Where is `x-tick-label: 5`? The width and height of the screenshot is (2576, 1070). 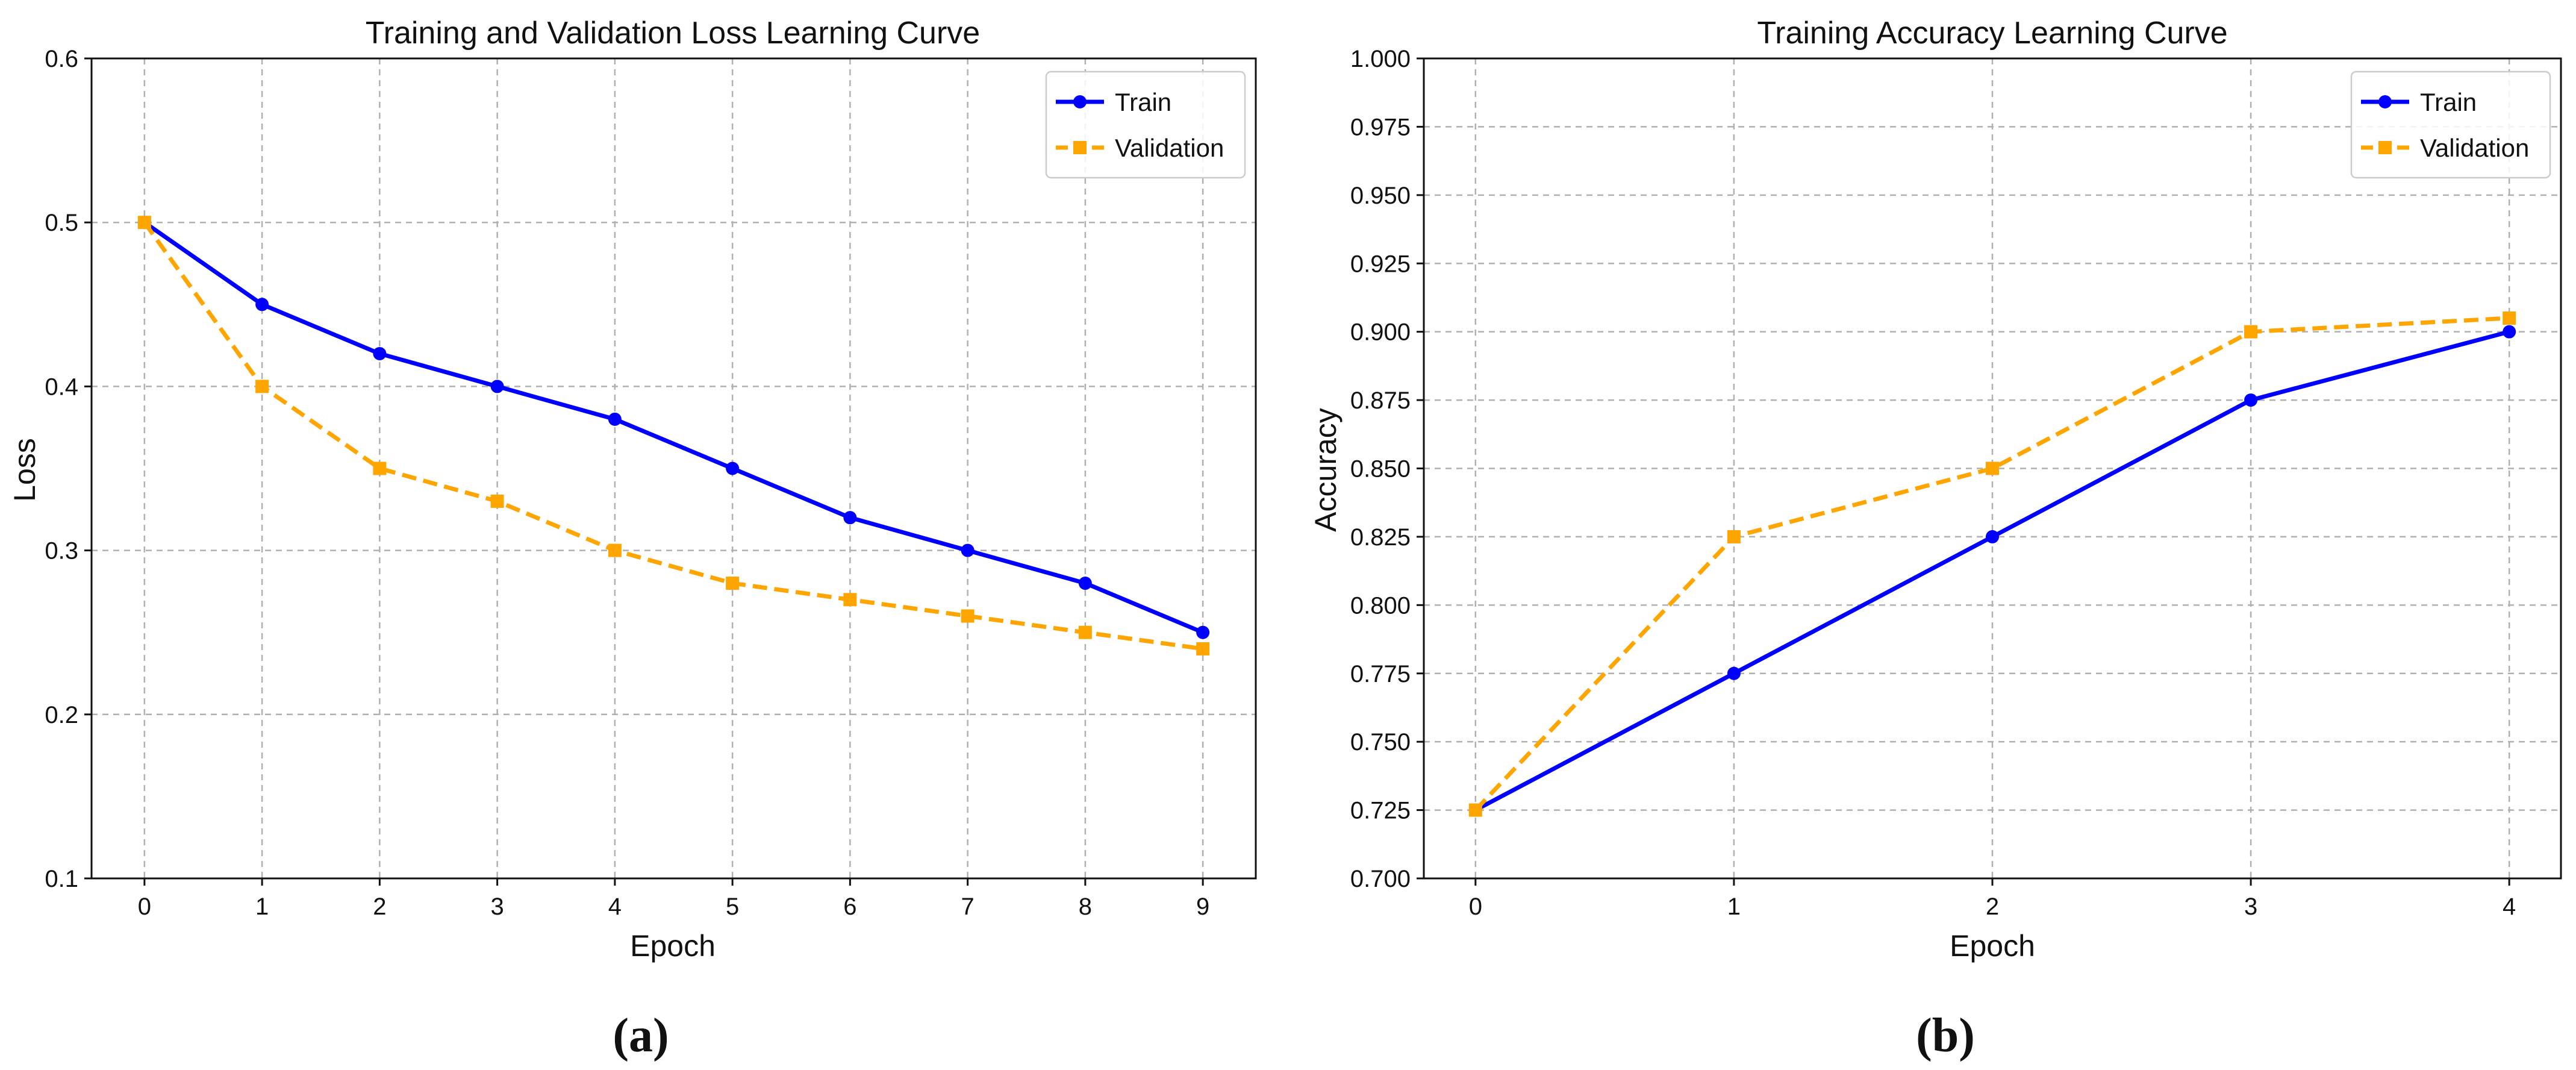
x-tick-label: 5 is located at coordinates (732, 906).